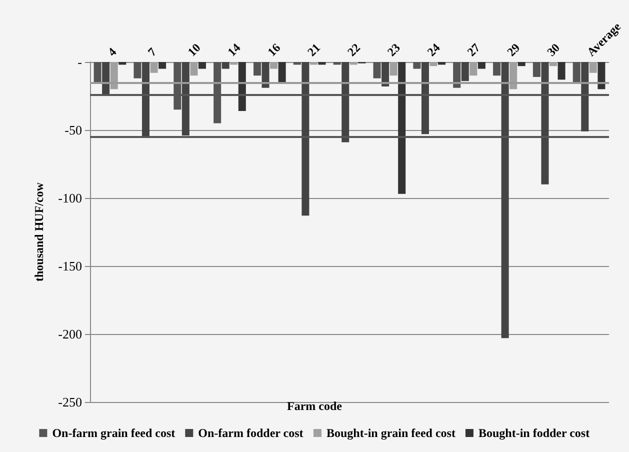 This screenshot has width=629, height=452. I want to click on y-tick-label: -50, so click(73, 130).